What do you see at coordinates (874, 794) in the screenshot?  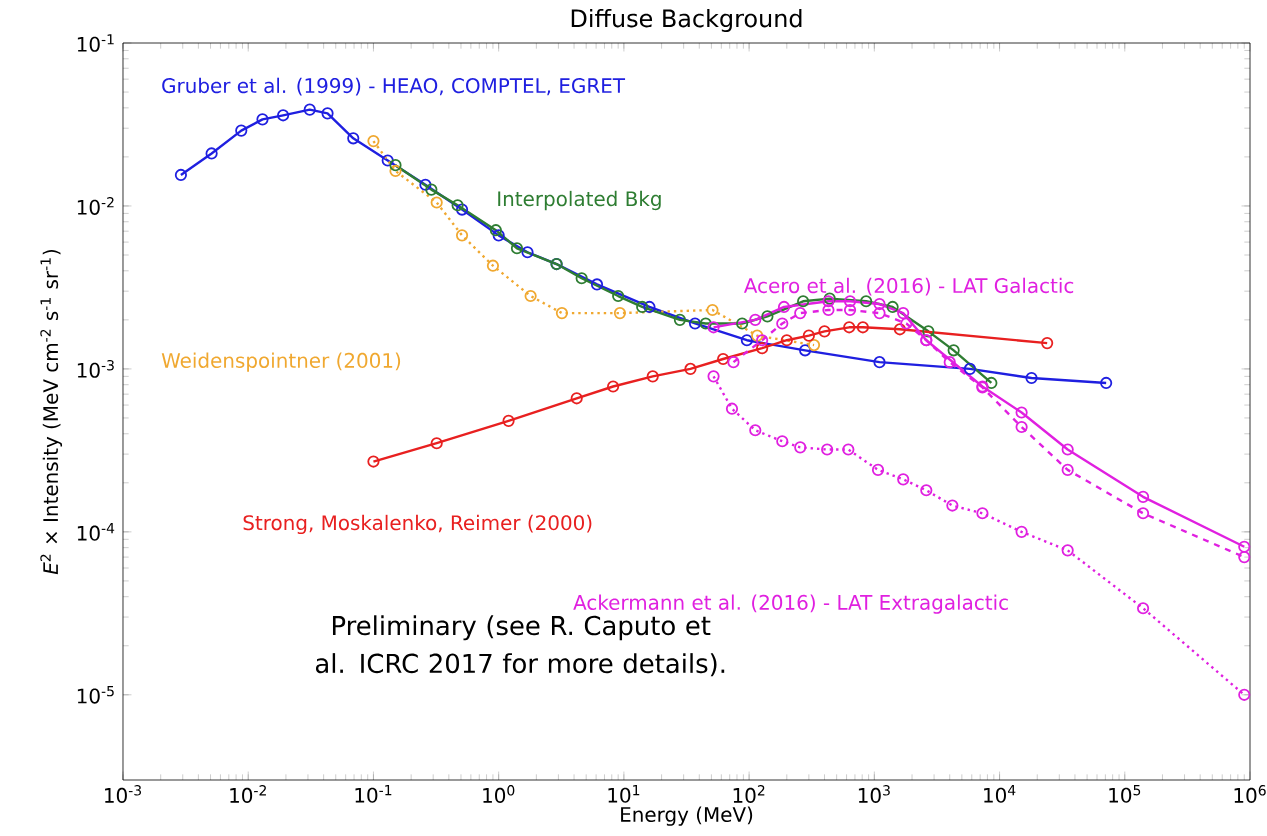 I see `x-tick-label: 10$^{3}$` at bounding box center [874, 794].